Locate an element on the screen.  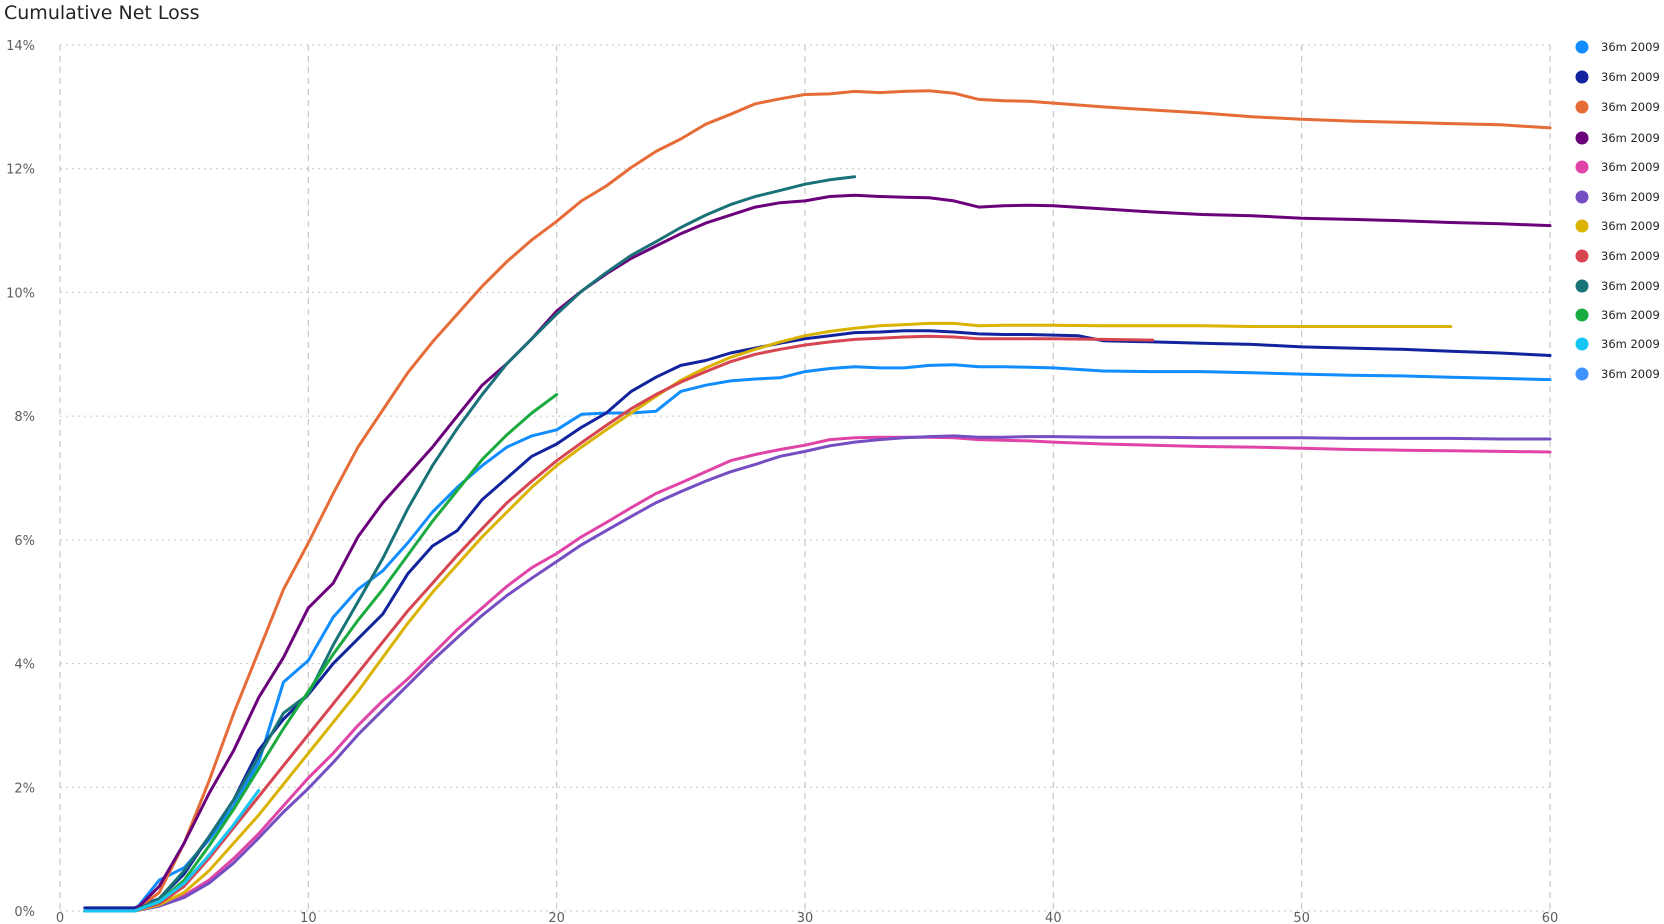
x-tick-label: 60 is located at coordinates (1550, 917).